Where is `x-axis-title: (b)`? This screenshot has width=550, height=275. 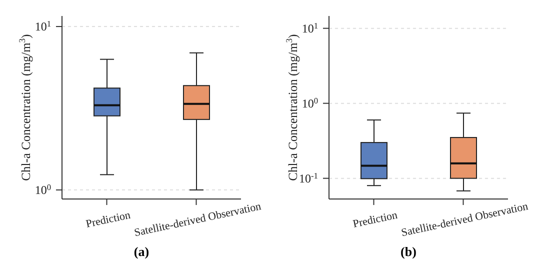
x-axis-title: (b) is located at coordinates (409, 252).